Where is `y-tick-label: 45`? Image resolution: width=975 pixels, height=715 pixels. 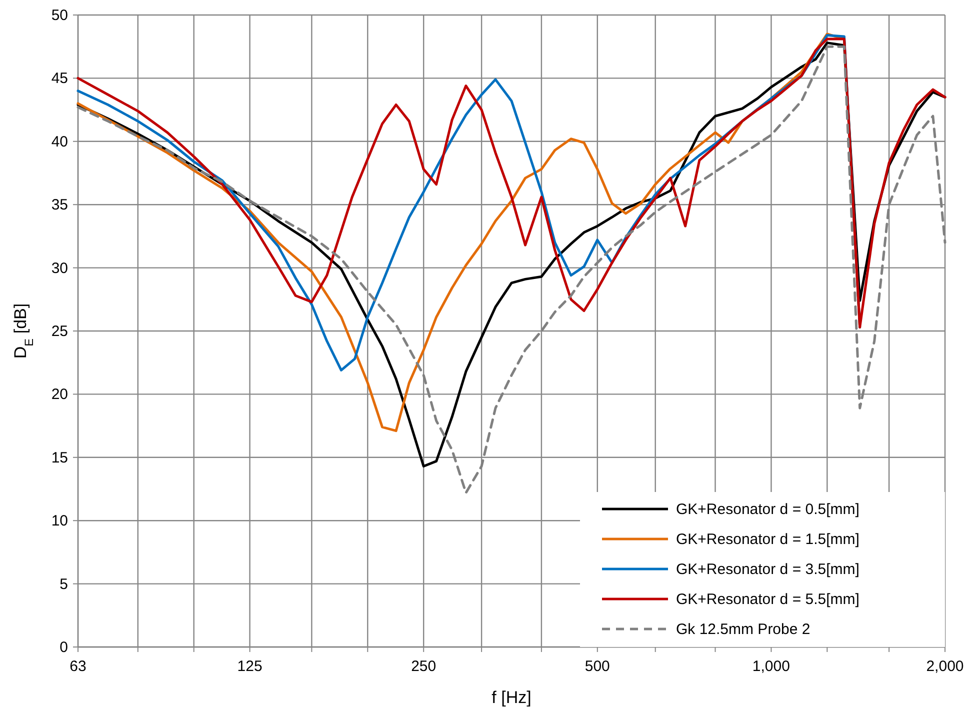 y-tick-label: 45 is located at coordinates (59, 79).